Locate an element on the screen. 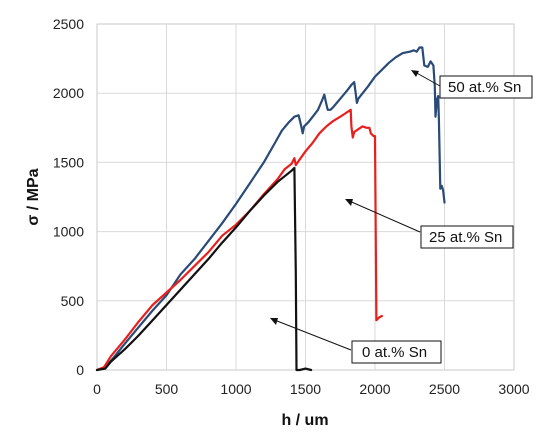 The height and width of the screenshot is (443, 550). y-tick-label: 2500 is located at coordinates (68, 24).